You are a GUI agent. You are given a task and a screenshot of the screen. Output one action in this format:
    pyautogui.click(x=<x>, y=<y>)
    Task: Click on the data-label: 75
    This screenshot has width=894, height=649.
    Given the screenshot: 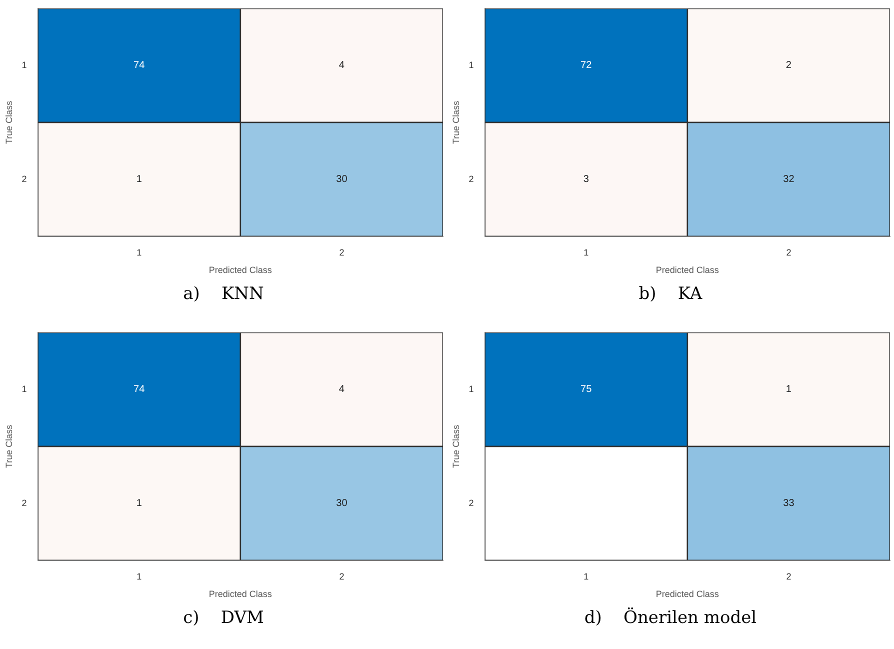 What is the action you would take?
    pyautogui.click(x=586, y=390)
    